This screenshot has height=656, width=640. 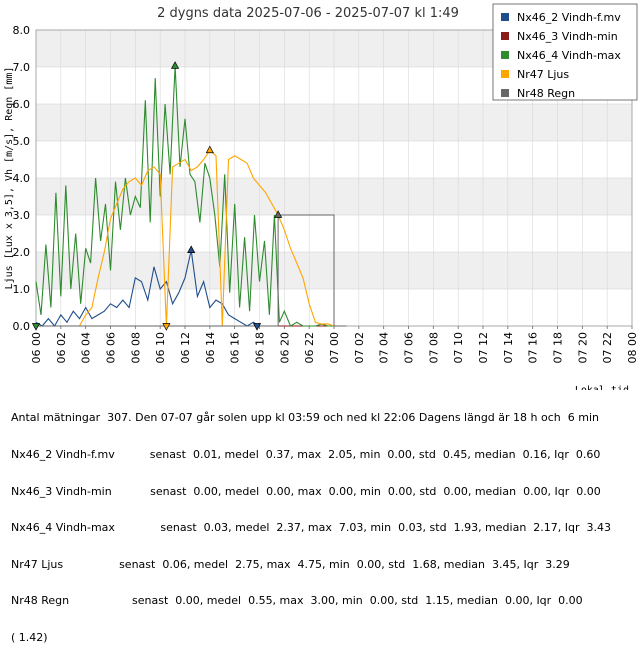 I want to click on x-tick-label: 07 10, so click(x=458, y=348).